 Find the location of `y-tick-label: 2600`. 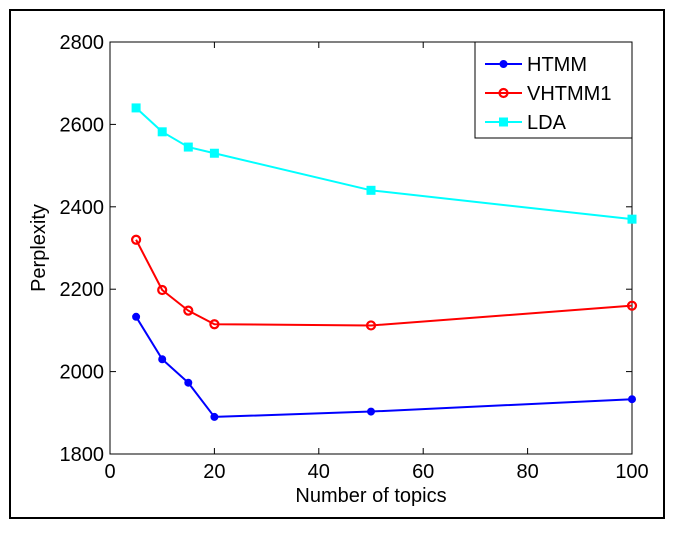

y-tick-label: 2600 is located at coordinates (82, 125).